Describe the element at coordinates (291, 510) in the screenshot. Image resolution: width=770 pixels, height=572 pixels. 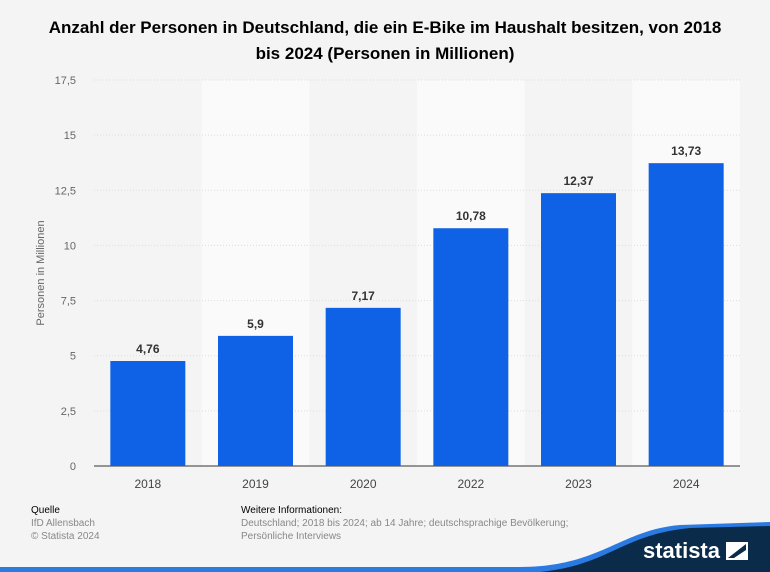
I see `info-heading: Weitere Informationen:` at that location.